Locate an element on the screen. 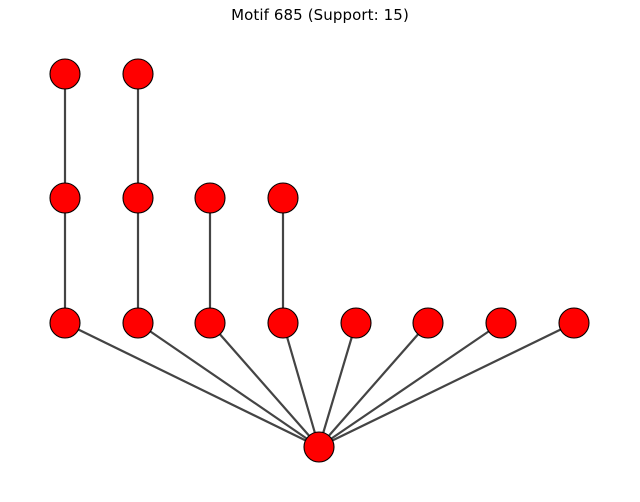 This screenshot has height=502, width=640. edge-n13-n15 is located at coordinates (410, 385).